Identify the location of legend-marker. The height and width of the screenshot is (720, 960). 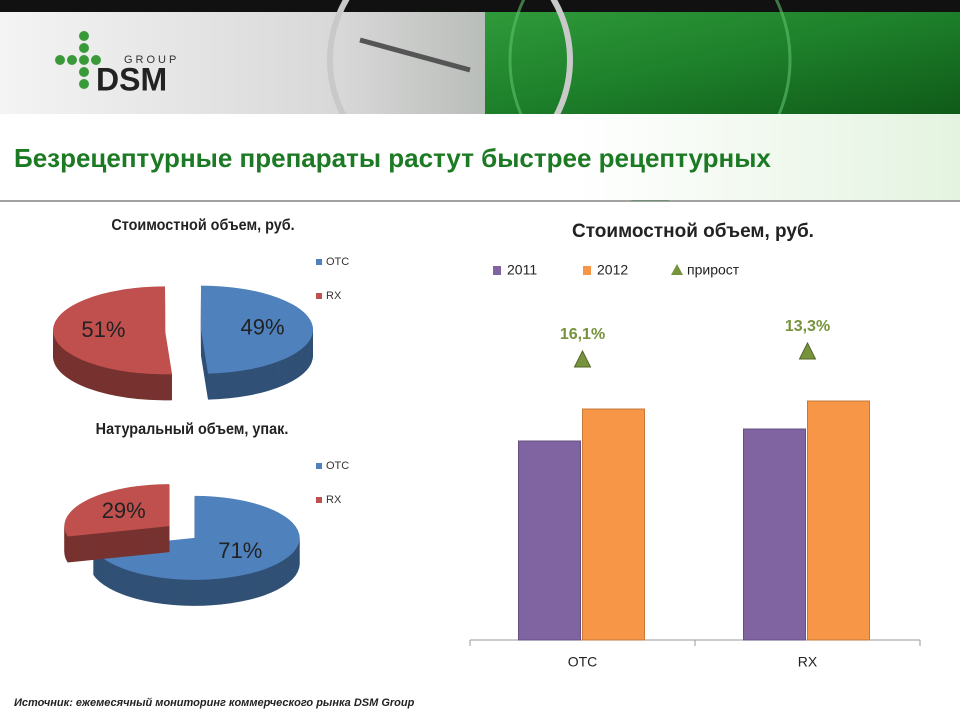
(677, 269).